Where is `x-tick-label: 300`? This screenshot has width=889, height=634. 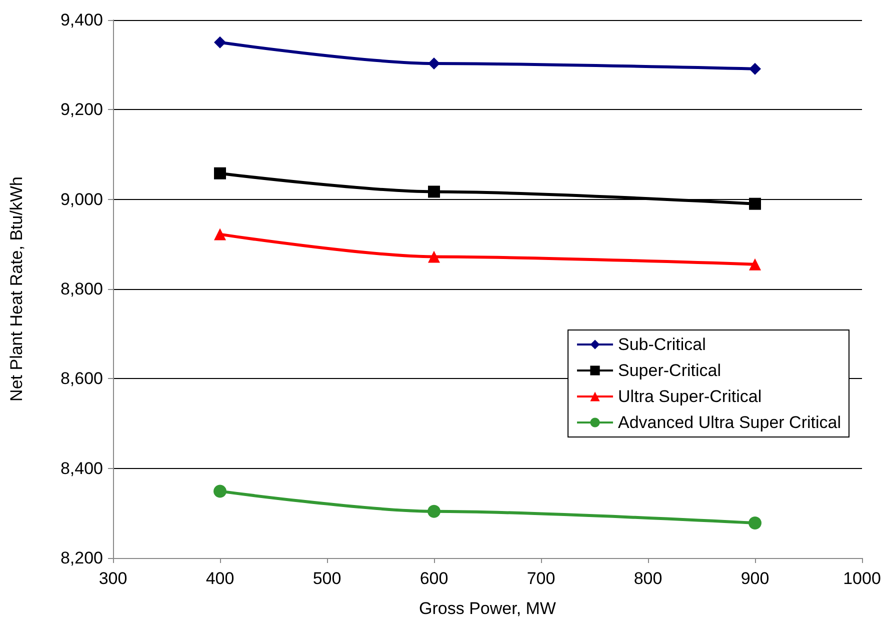
x-tick-label: 300 is located at coordinates (113, 578).